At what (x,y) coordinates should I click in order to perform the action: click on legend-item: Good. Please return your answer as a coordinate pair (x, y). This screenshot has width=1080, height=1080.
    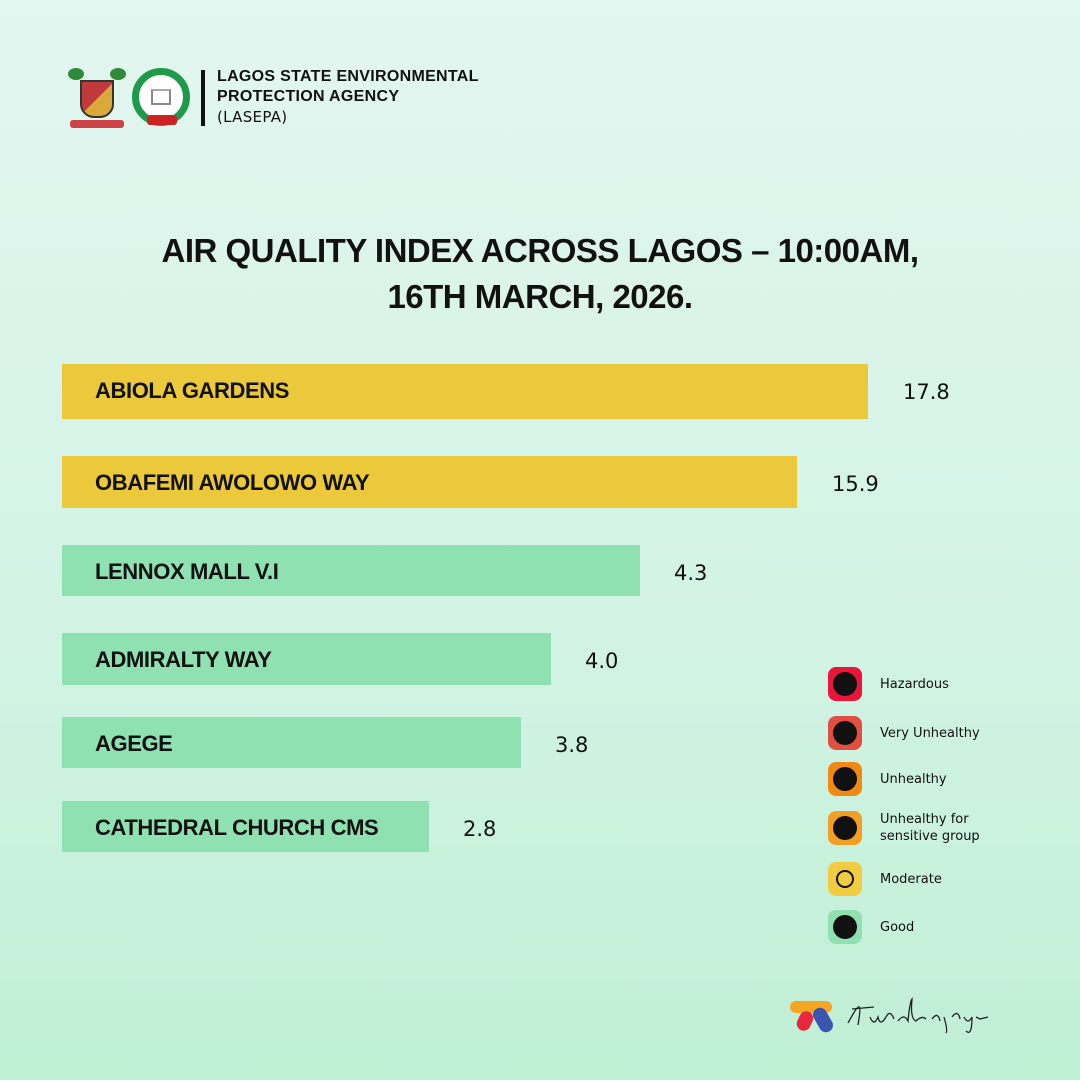
    Looking at the image, I should click on (871, 927).